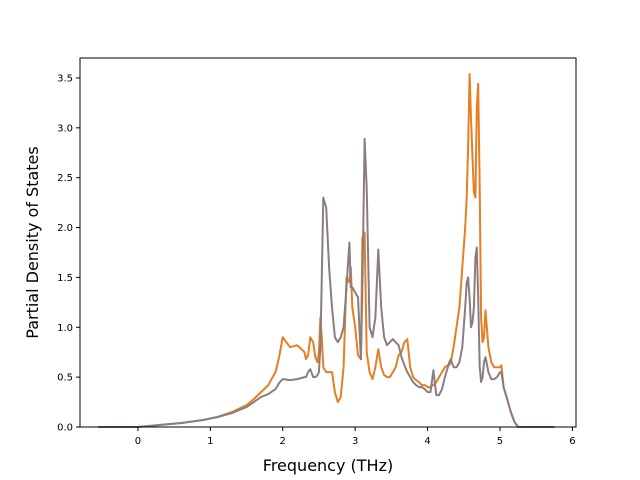  Describe the element at coordinates (138, 441) in the screenshot. I see `x-tick-label: 0` at that location.